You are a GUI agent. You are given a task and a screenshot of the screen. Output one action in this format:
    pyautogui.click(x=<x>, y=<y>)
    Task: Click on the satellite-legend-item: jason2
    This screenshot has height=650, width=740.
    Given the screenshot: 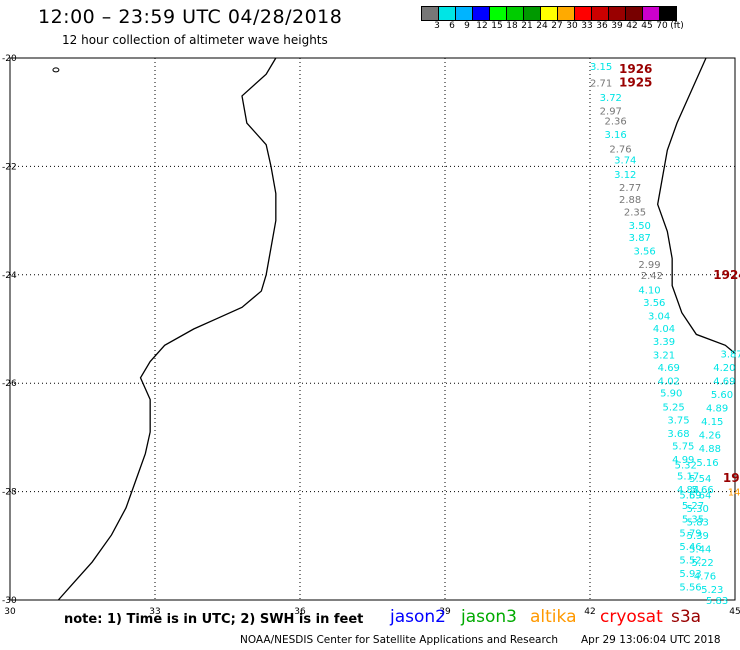 What is the action you would take?
    pyautogui.click(x=418, y=617)
    